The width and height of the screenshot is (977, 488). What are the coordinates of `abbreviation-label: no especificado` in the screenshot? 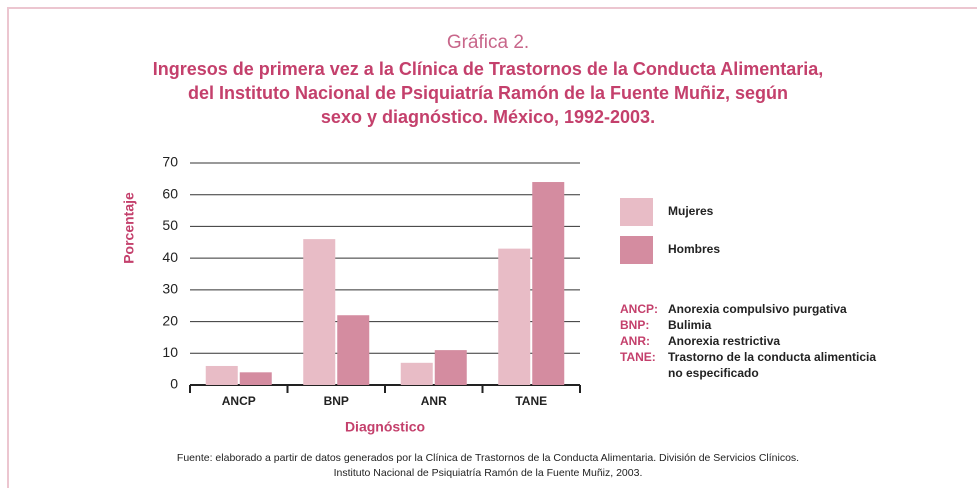 It's located at (713, 373).